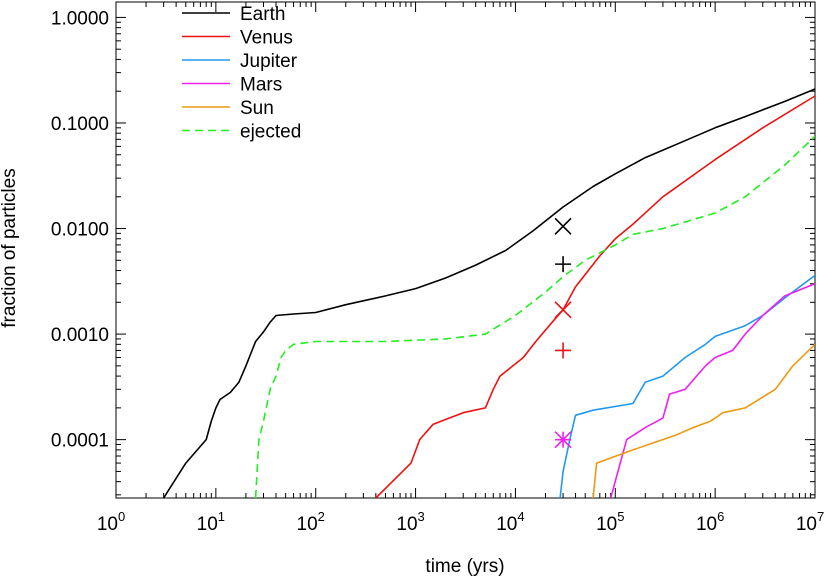 Image resolution: width=830 pixels, height=583 pixels. What do you see at coordinates (703, 420) in the screenshot?
I see `series-line-sun` at bounding box center [703, 420].